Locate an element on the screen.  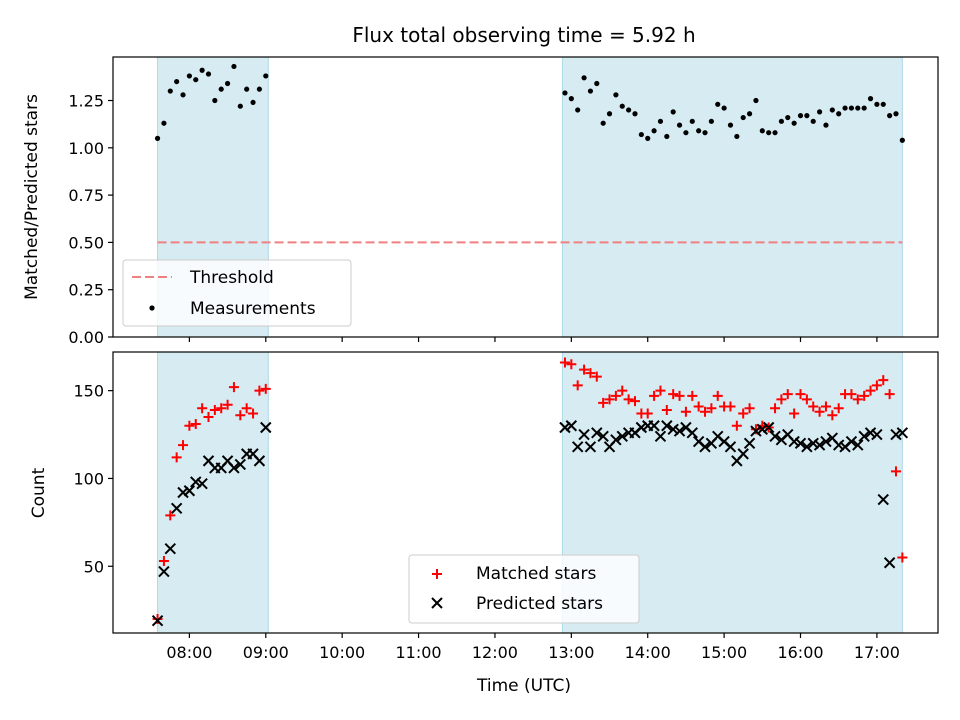
x-tick-label: 15:00 is located at coordinates (724, 652).